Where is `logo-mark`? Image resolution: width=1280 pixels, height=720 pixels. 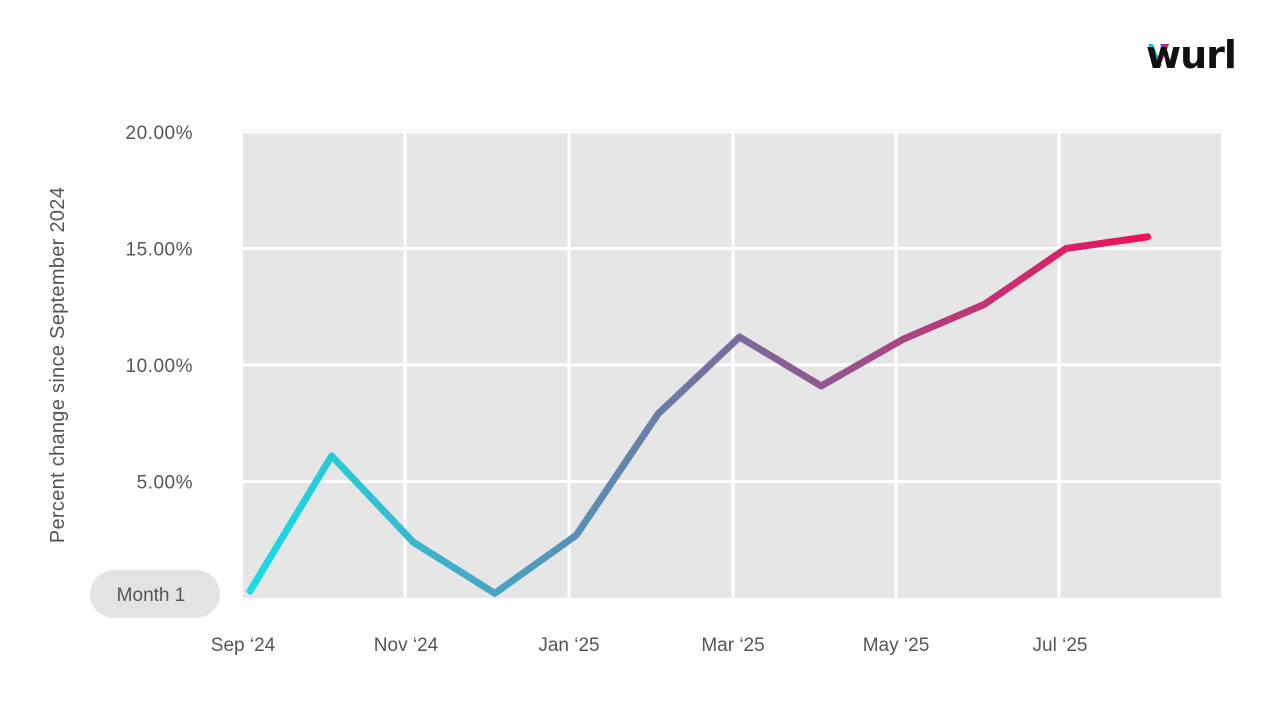
logo-mark is located at coordinates (1160, 55).